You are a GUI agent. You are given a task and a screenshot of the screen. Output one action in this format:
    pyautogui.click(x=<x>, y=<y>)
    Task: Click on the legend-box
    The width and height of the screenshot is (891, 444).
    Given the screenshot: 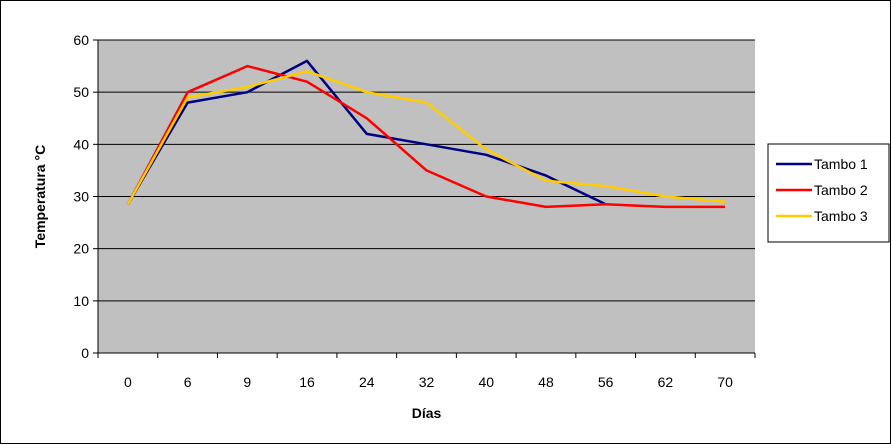 What is the action you would take?
    pyautogui.click(x=828, y=193)
    